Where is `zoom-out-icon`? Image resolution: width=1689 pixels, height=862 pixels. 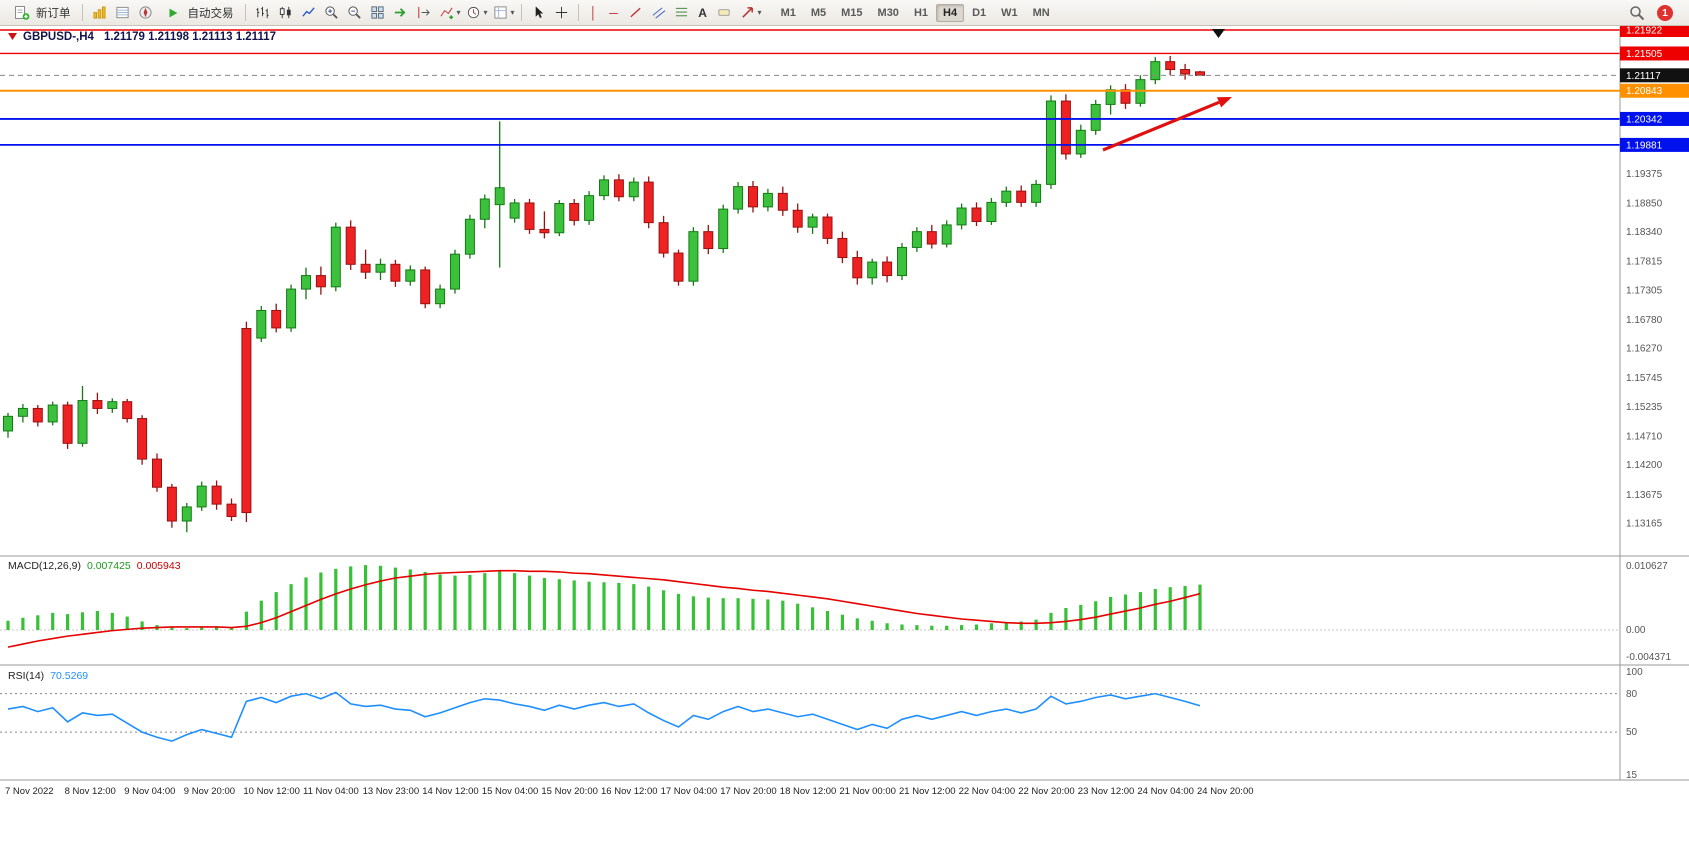
zoom-out-icon is located at coordinates (354, 12).